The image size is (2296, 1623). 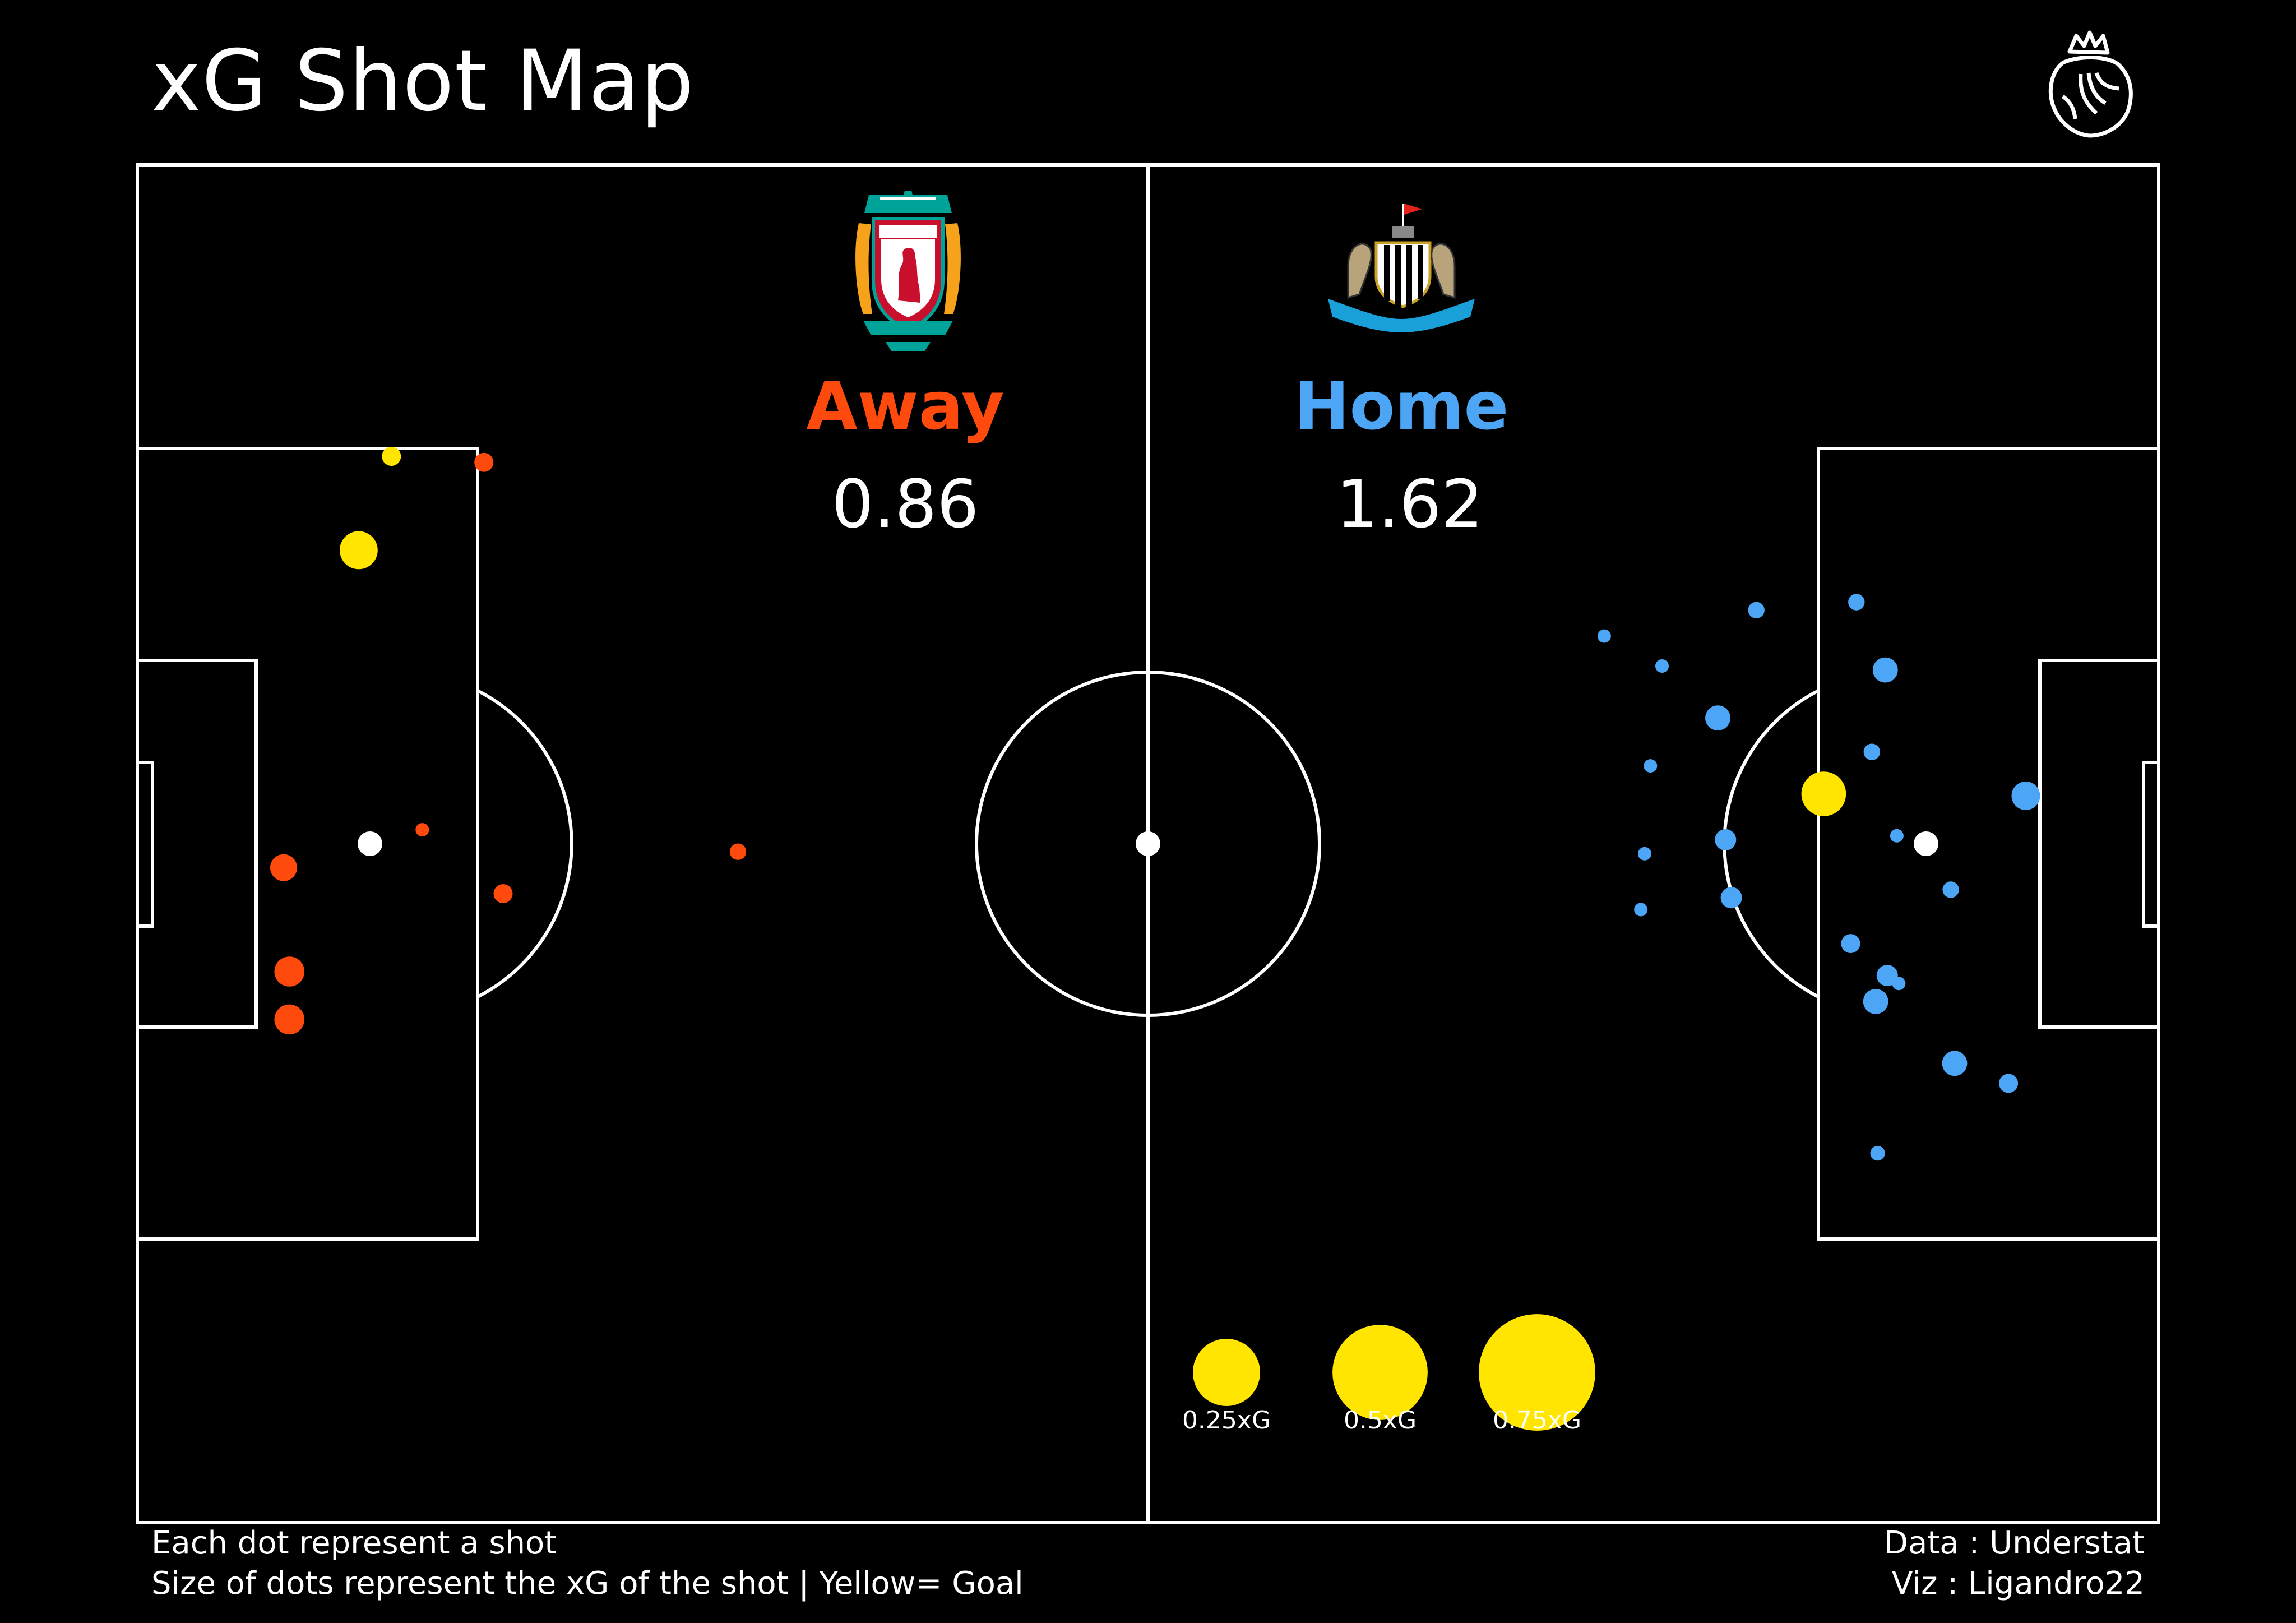 What do you see at coordinates (307, 844) in the screenshot?
I see `left-penalty-area` at bounding box center [307, 844].